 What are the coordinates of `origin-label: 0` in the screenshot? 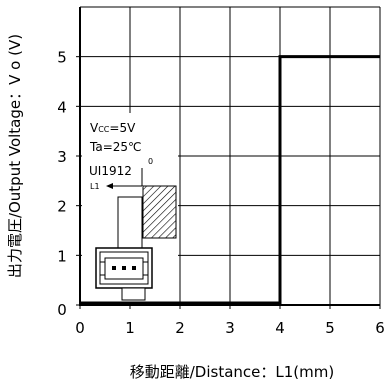 It's located at (150, 161).